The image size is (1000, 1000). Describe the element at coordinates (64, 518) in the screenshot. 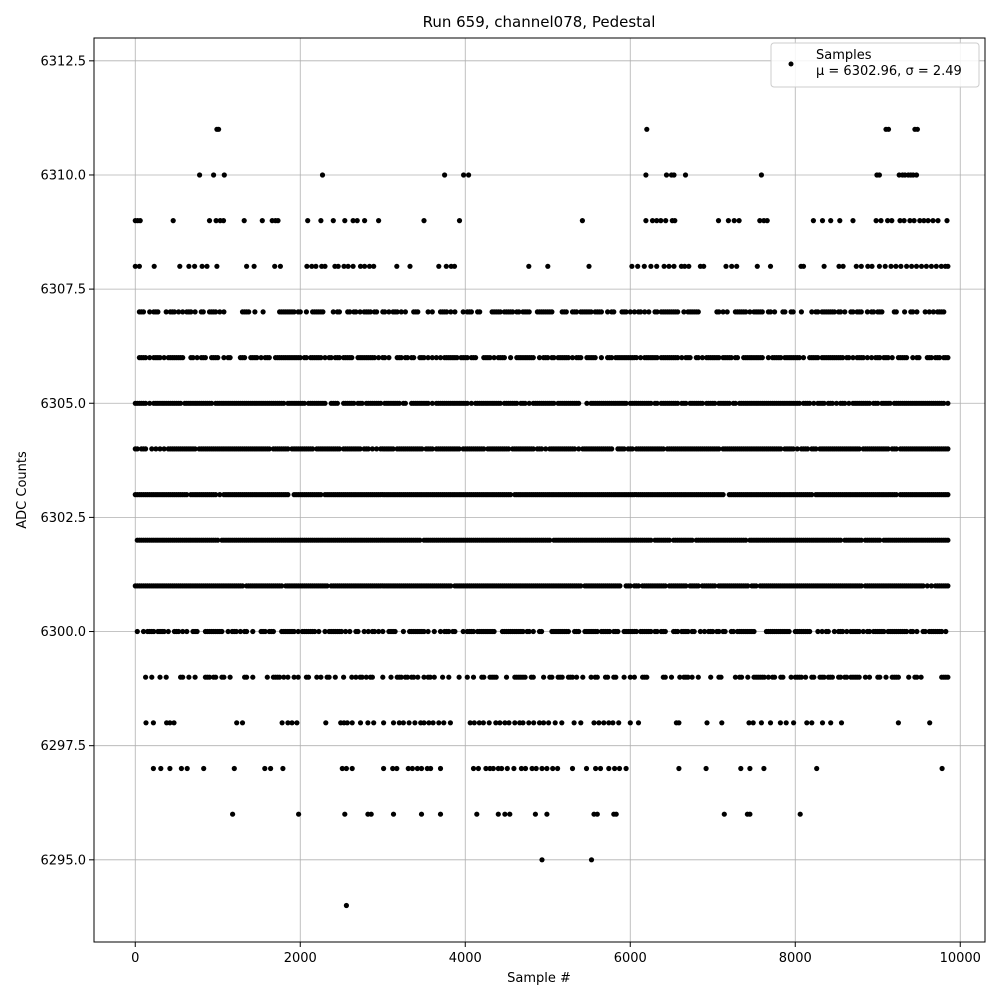

I see `y-tick-label: 6302.5` at that location.